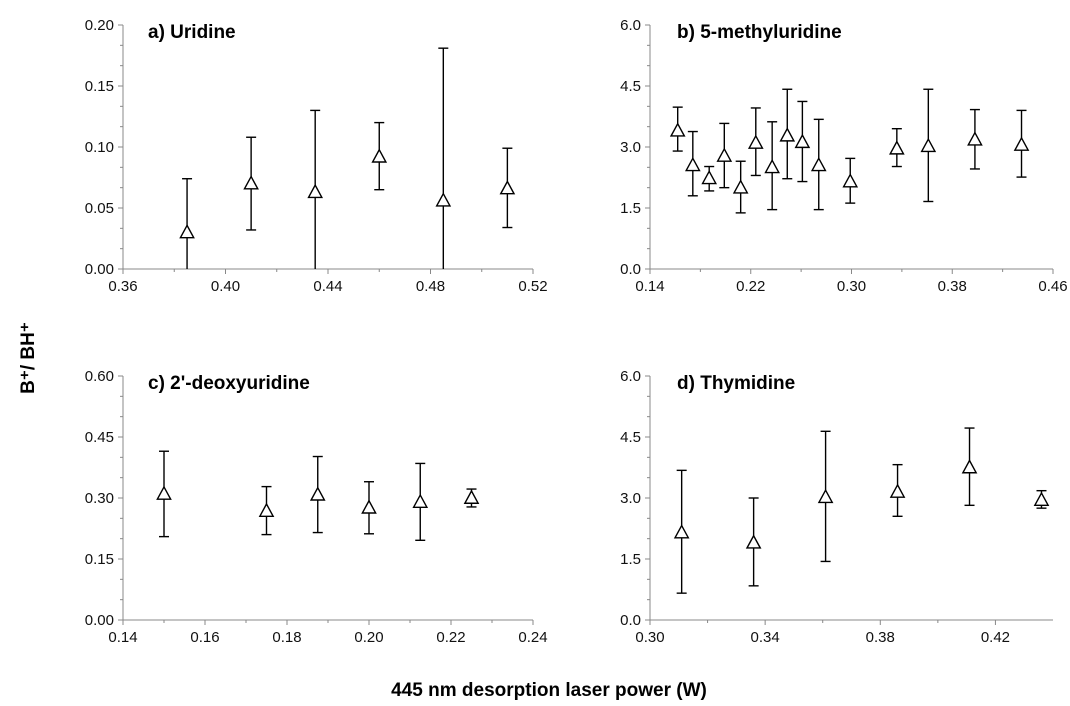 This screenshot has width=1070, height=706. What do you see at coordinates (759, 32) in the screenshot?
I see `panel-title: b) 5-methyluridine` at bounding box center [759, 32].